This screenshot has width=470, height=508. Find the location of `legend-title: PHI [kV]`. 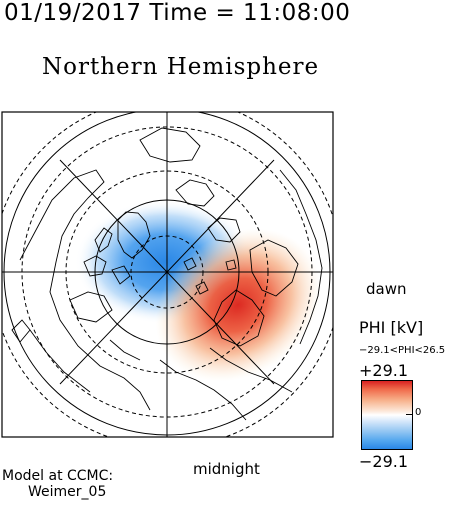

legend-title: PHI [kV] is located at coordinates (391, 327).